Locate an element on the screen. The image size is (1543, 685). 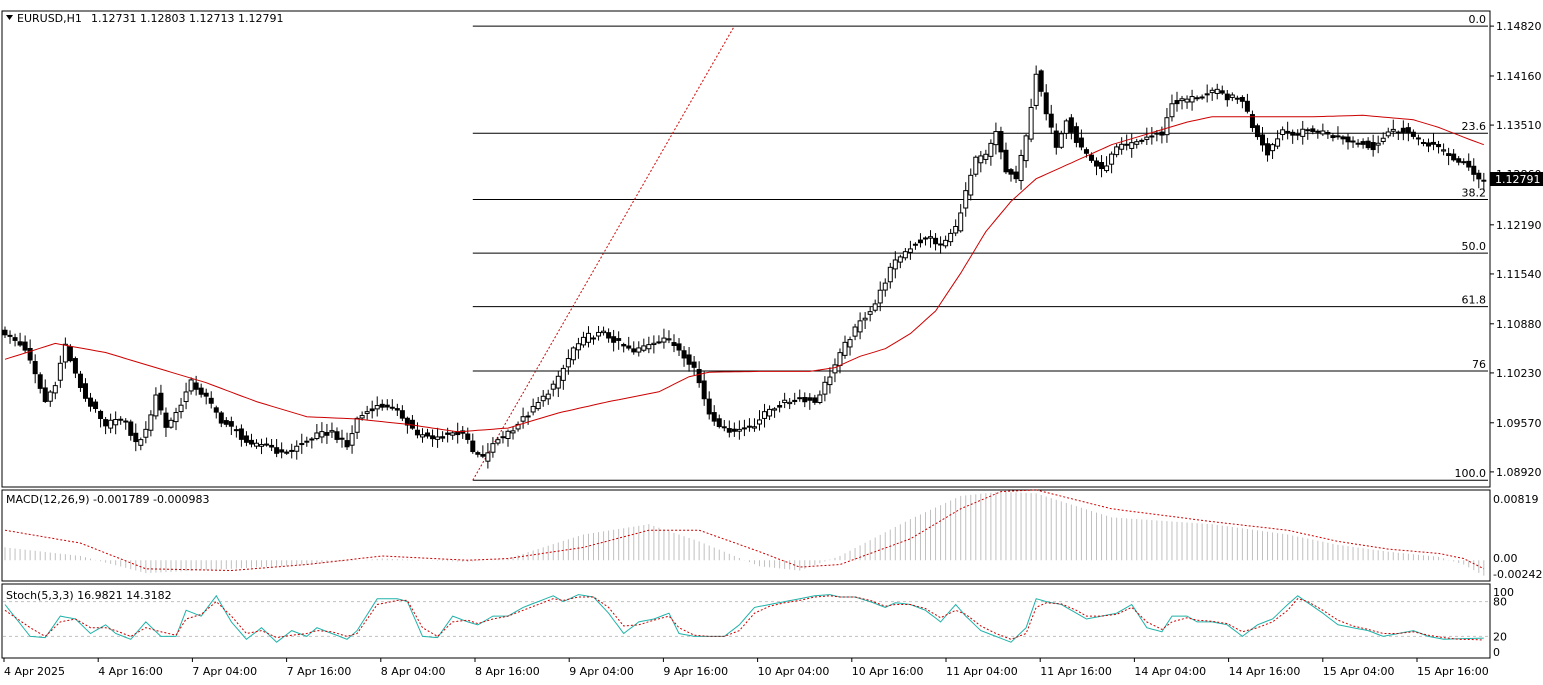
macd-pane is located at coordinates (746, 535).